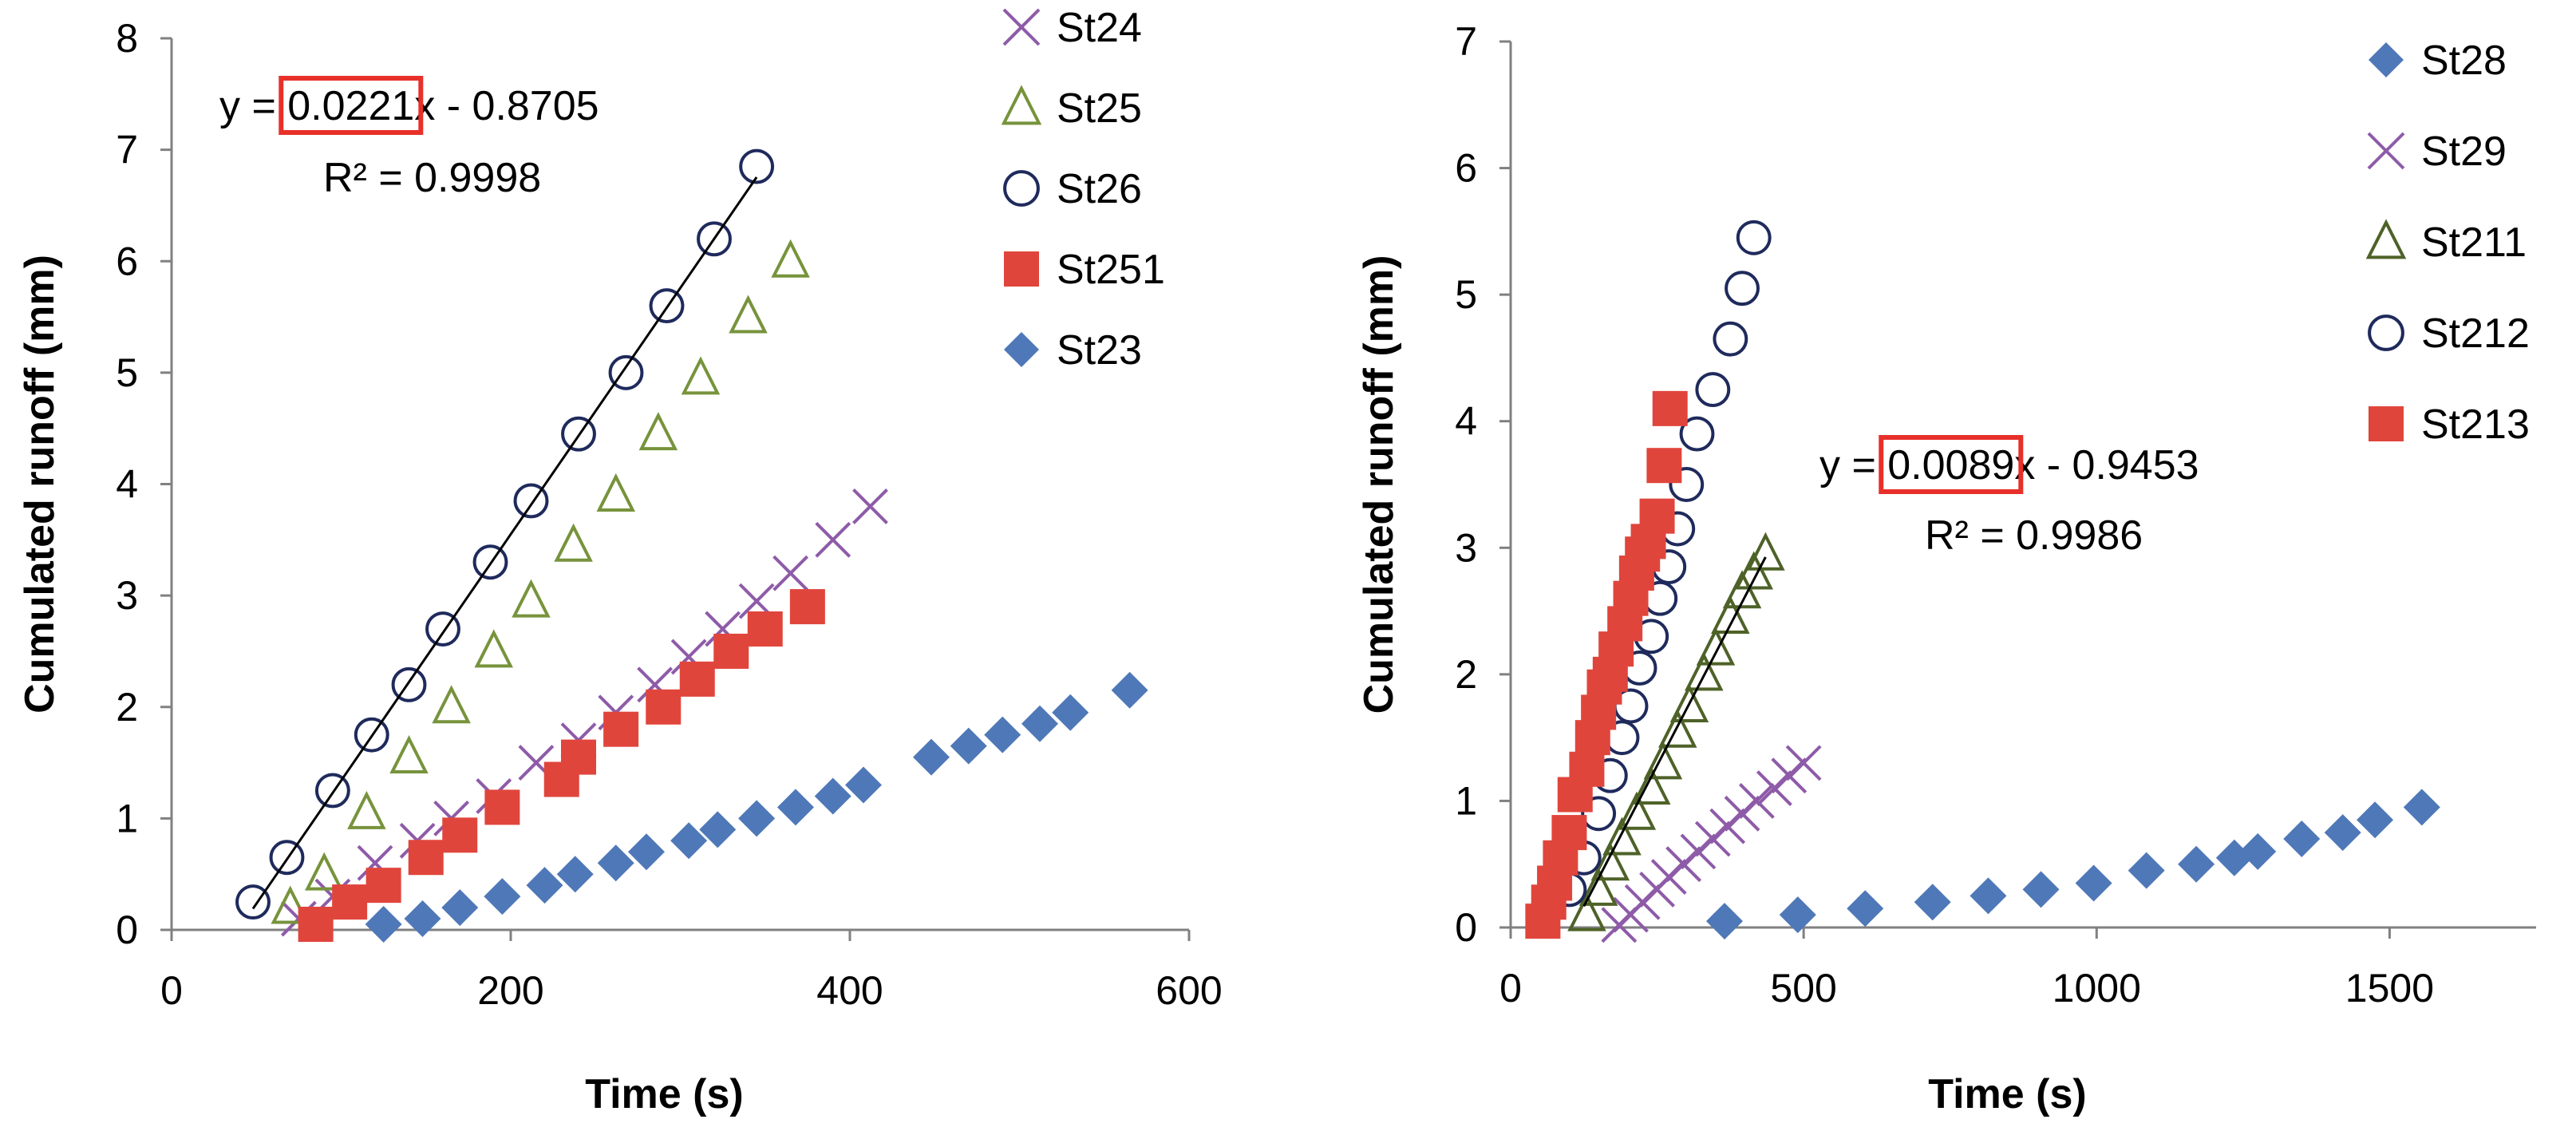 This screenshot has height=1135, width=2576. What do you see at coordinates (1189, 990) in the screenshot?
I see `x-tick-label: 600` at bounding box center [1189, 990].